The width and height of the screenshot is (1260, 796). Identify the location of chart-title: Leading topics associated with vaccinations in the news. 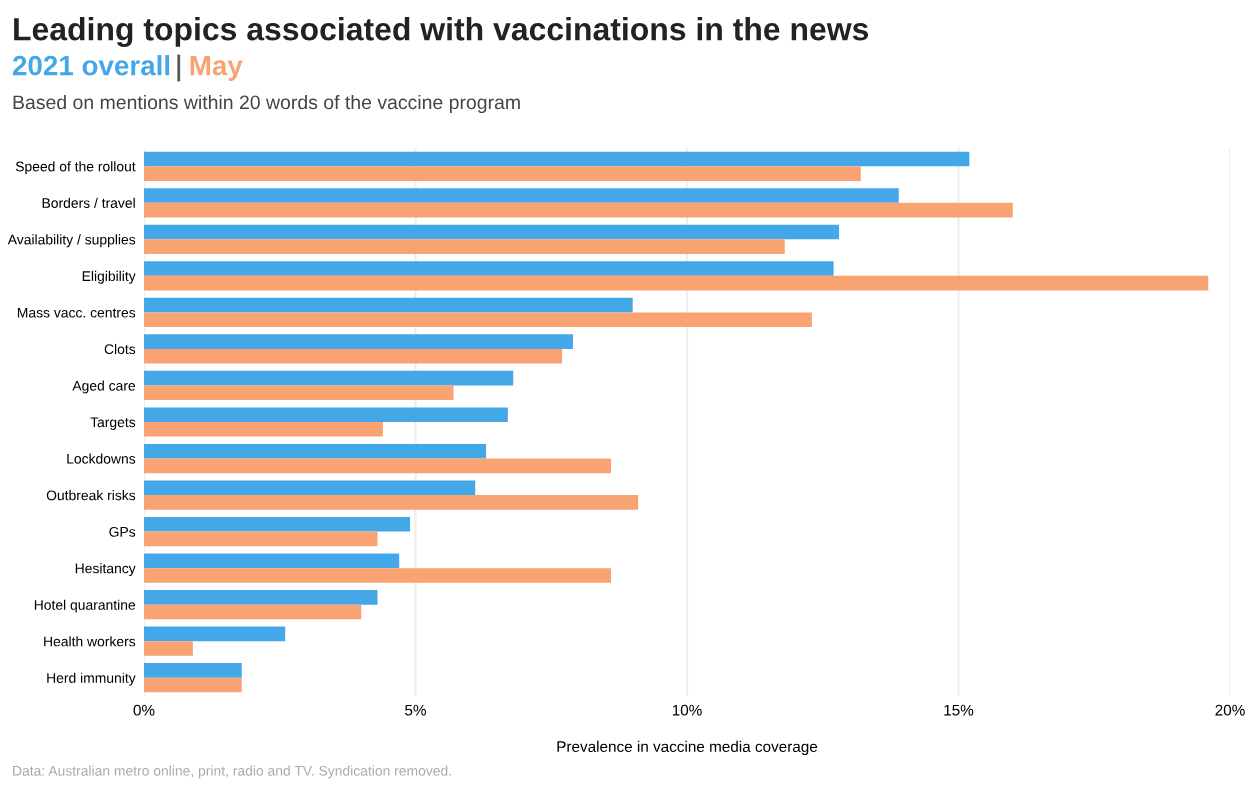
(441, 32).